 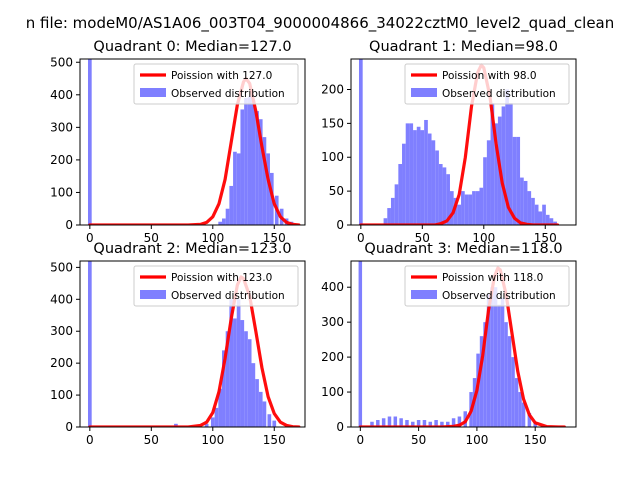 What do you see at coordinates (221, 76) in the screenshot?
I see `legend-fit-label: Poission with 127.0` at bounding box center [221, 76].